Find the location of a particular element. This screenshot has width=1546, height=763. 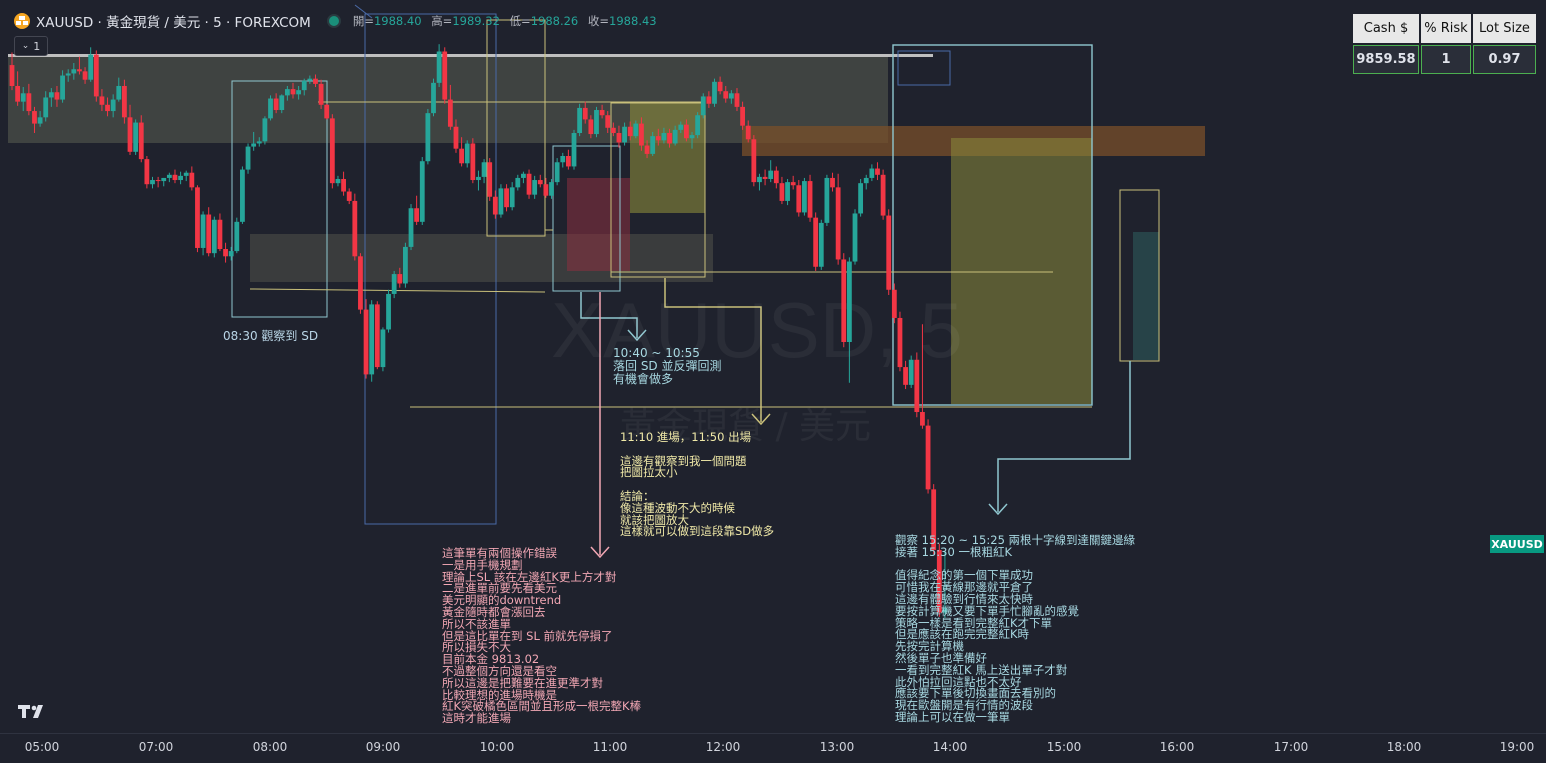

close-label: 收= is located at coordinates (598, 21).